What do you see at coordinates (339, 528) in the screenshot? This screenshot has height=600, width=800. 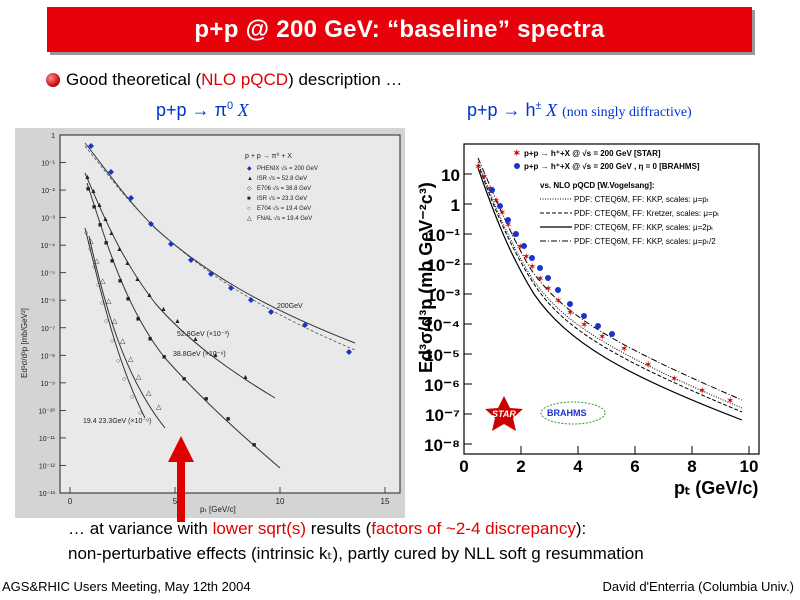 I see `bottom-text-b: results (` at bounding box center [339, 528].